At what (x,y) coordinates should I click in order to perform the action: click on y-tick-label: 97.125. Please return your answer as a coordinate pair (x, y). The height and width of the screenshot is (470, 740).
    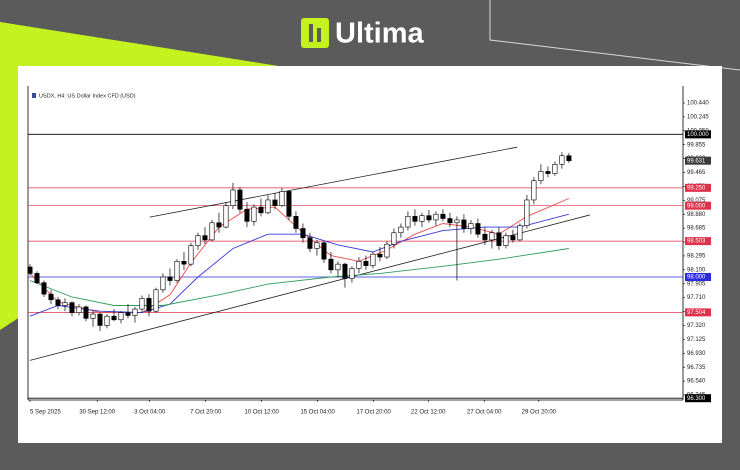
    Looking at the image, I should click on (696, 340).